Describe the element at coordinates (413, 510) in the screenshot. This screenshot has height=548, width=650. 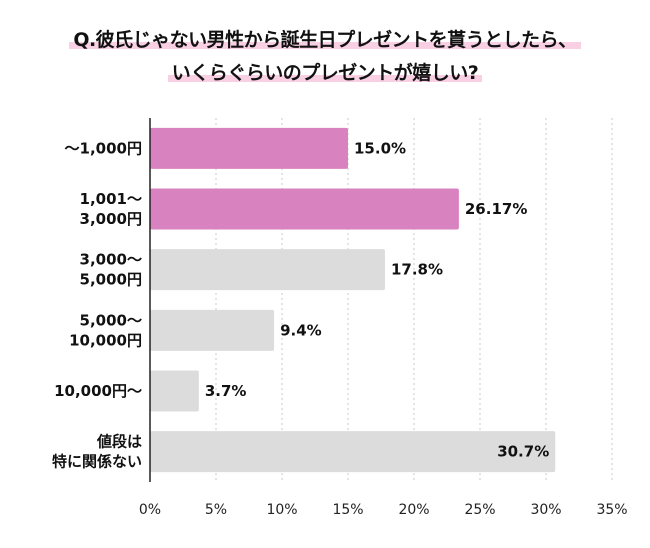
I see `x-tick-label-20: 20%` at that location.